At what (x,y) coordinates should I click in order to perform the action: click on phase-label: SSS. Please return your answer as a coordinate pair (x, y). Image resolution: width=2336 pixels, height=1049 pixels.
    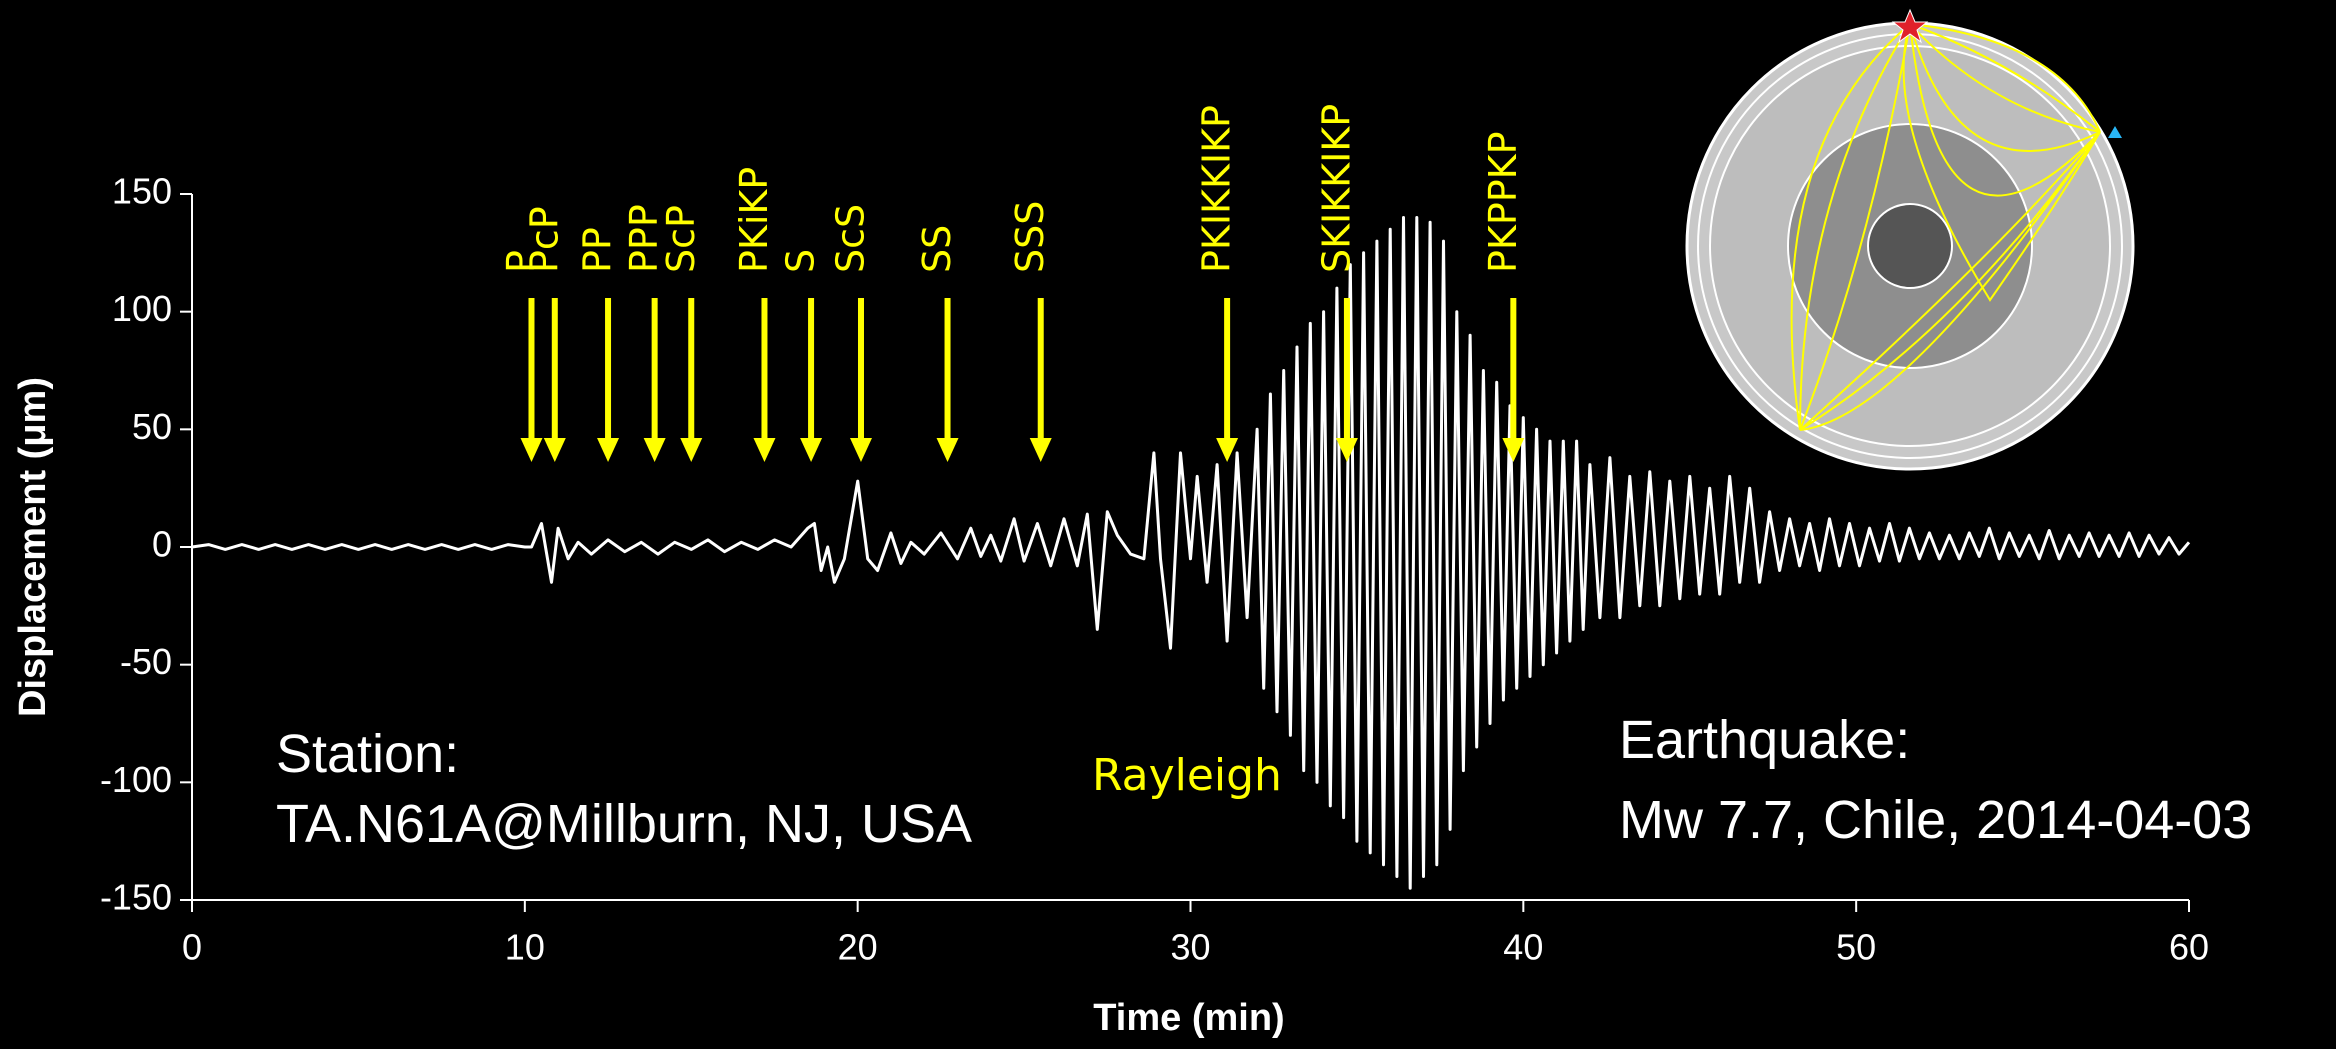
    Looking at the image, I should click on (1030, 237).